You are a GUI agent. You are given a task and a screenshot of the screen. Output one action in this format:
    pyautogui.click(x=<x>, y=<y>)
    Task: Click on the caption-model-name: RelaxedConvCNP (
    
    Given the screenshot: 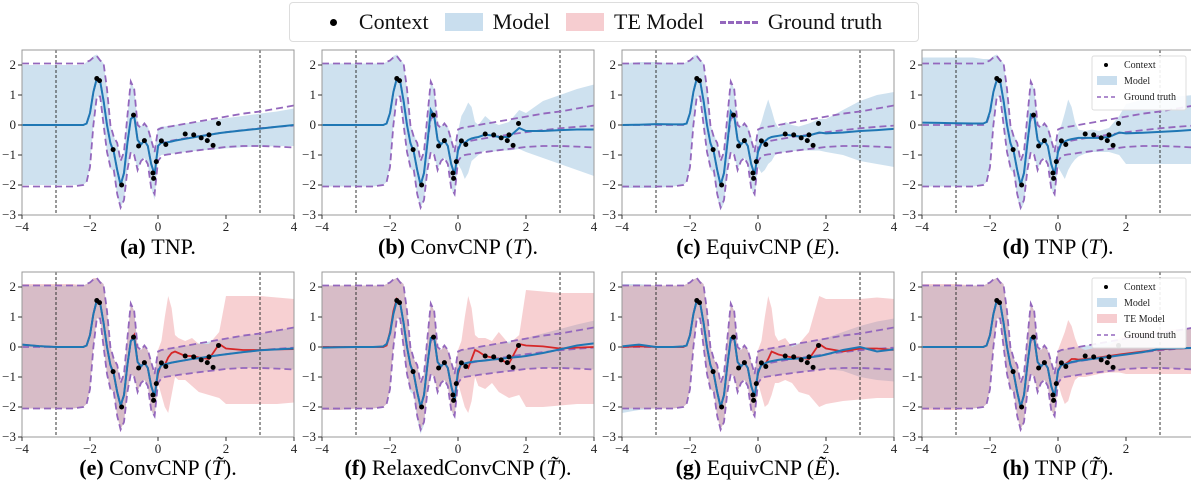 What is the action you would take?
    pyautogui.click(x=459, y=467)
    